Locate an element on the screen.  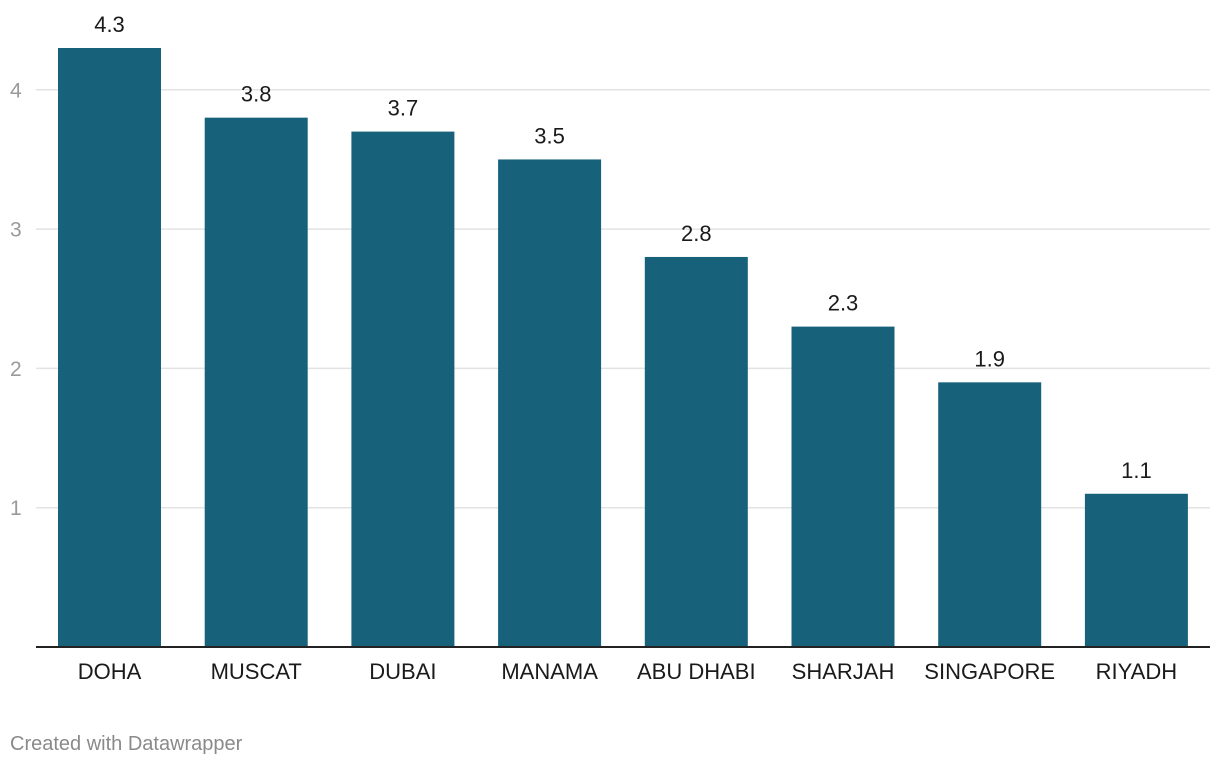
bar-singapore is located at coordinates (990, 514).